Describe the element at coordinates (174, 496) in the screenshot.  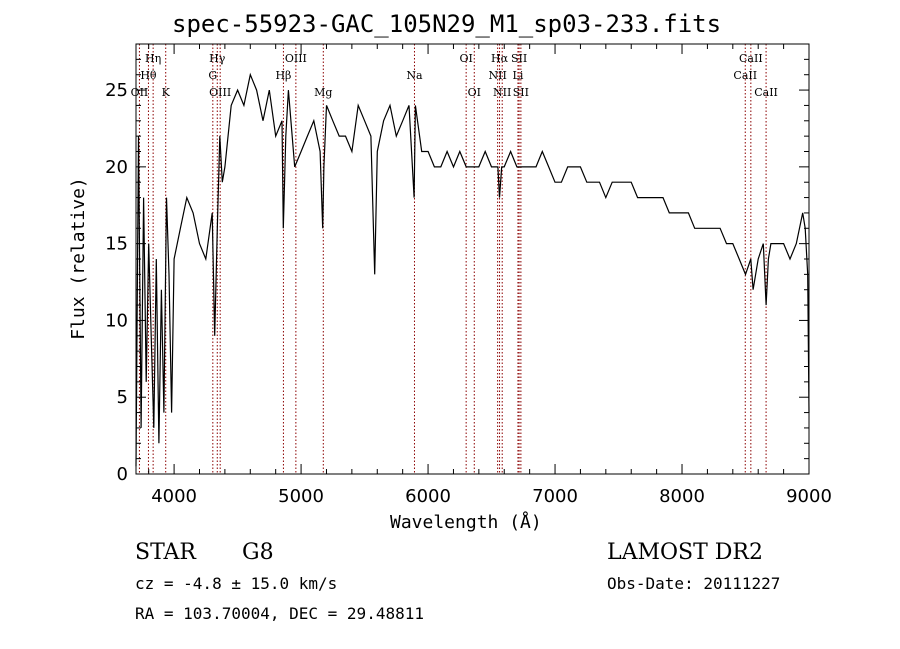
I see `x-tick-label: 4000` at that location.